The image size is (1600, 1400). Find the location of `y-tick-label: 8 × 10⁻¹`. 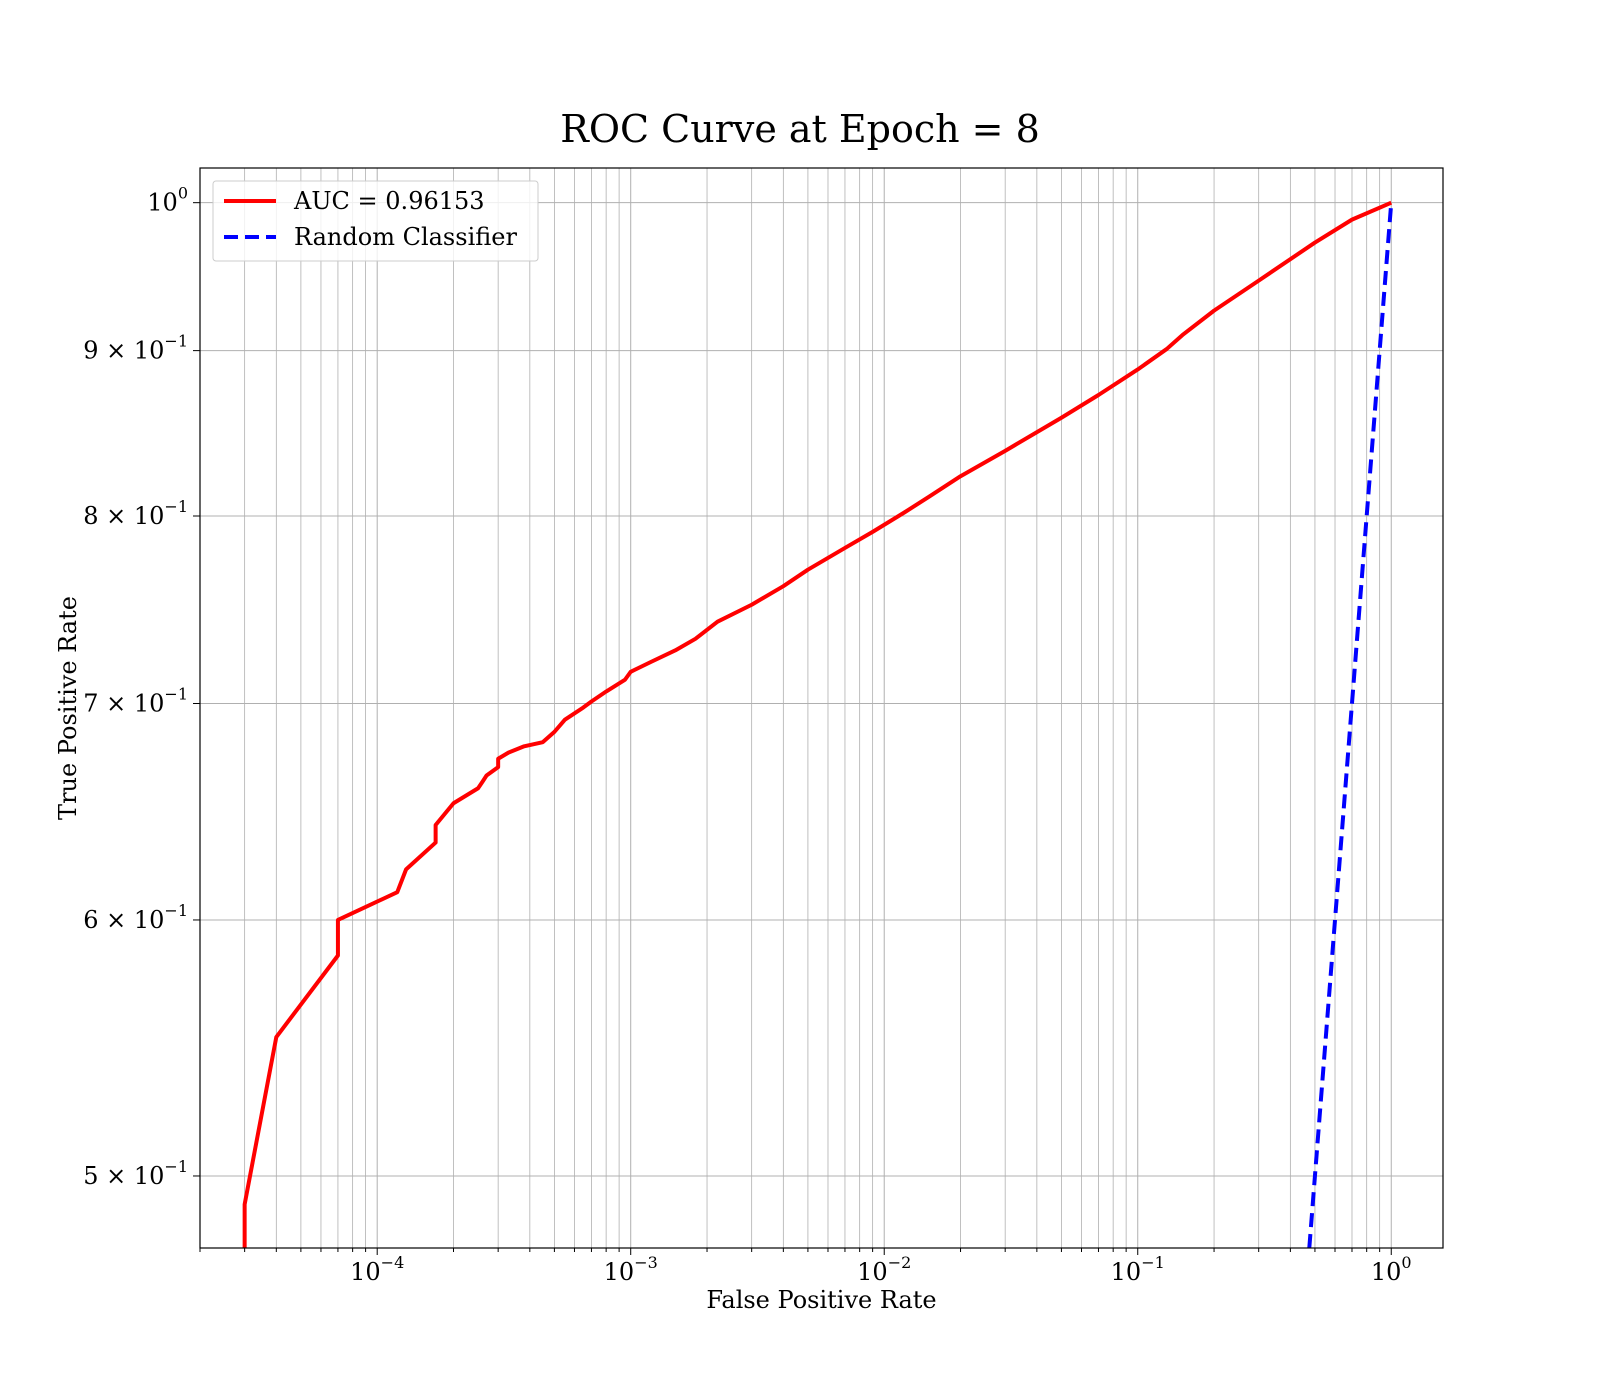

y-tick-label: 8 × 10⁻¹ is located at coordinates (135, 513).